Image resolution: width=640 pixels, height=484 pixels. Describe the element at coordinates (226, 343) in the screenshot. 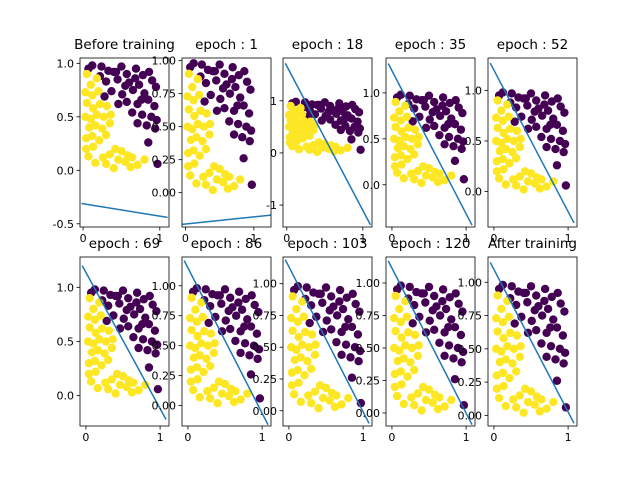

I see `plot-area` at that location.